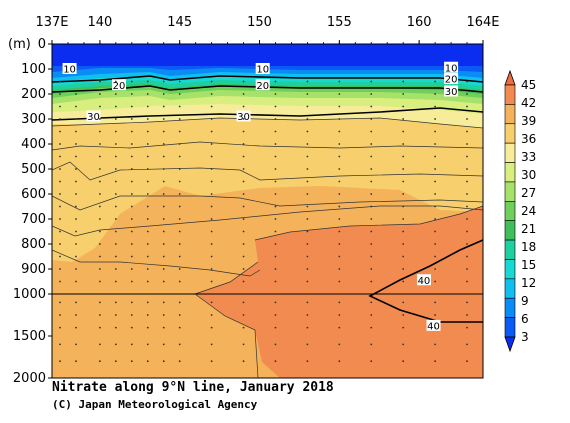 The image size is (570, 423). I want to click on contour-label-text: 30, so click(243, 117).